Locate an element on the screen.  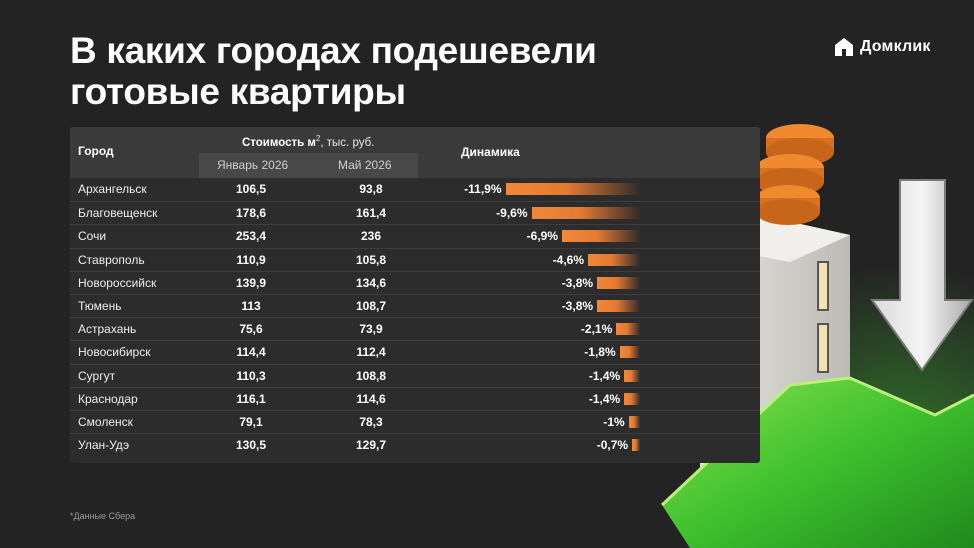
table-row: Улан-Удэ 130,5 129,7 -0,7% is located at coordinates (415, 445).